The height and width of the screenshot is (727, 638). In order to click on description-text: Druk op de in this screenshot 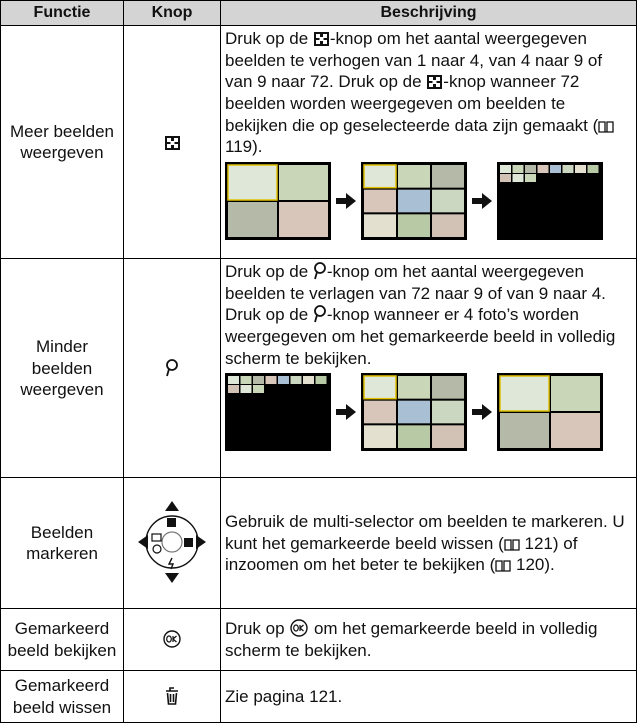, I will do `click(269, 272)`.